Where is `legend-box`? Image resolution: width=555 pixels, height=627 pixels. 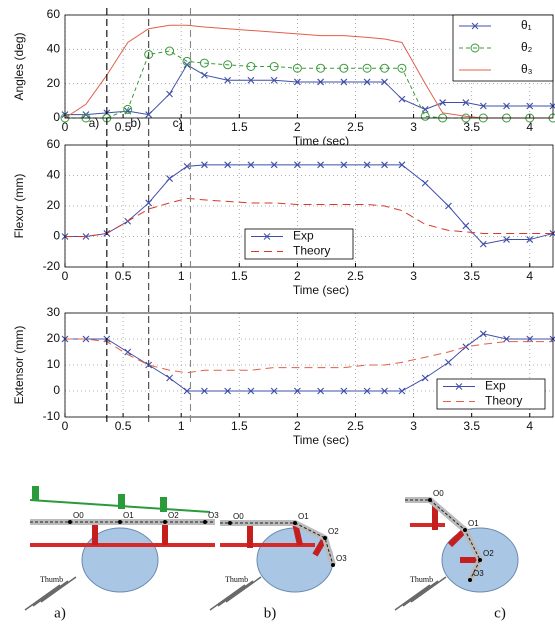
legend-box is located at coordinates (299, 244).